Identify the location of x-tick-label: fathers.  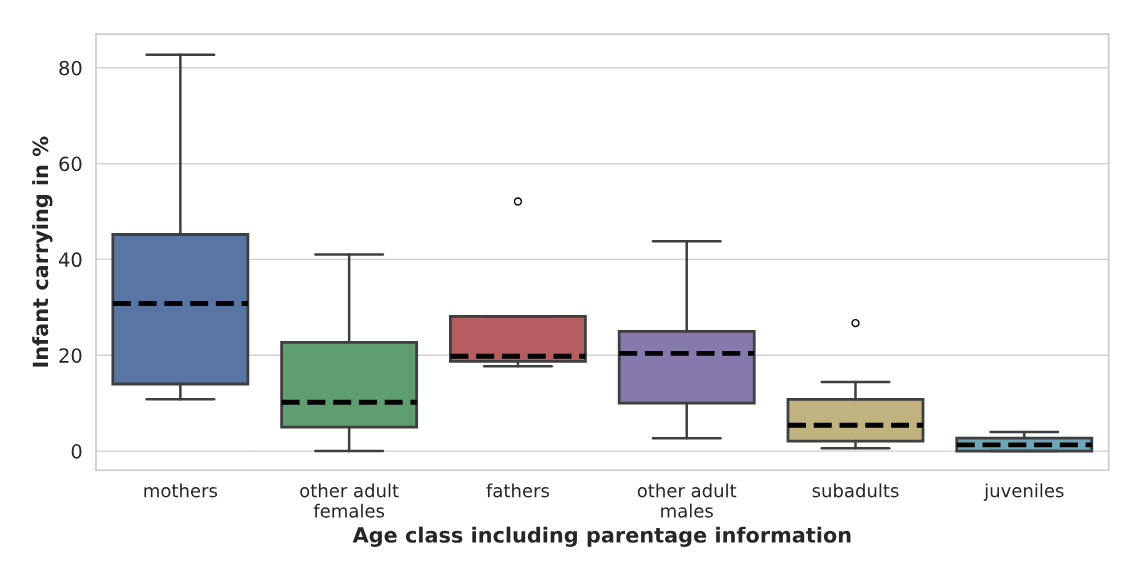
(517, 490).